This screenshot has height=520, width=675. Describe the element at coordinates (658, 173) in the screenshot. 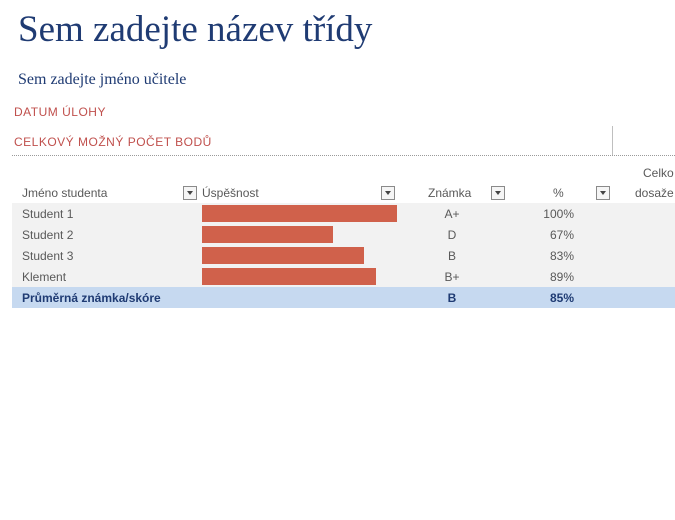

I see `column-header-total-line1: Celko` at that location.